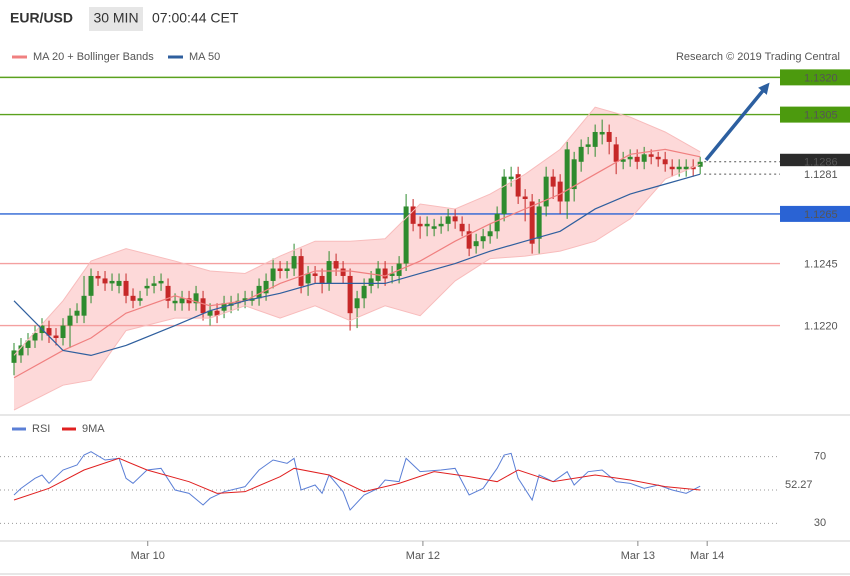 The image size is (850, 576). What do you see at coordinates (204, 57) in the screenshot?
I see `legend-label: MA 50` at bounding box center [204, 57].